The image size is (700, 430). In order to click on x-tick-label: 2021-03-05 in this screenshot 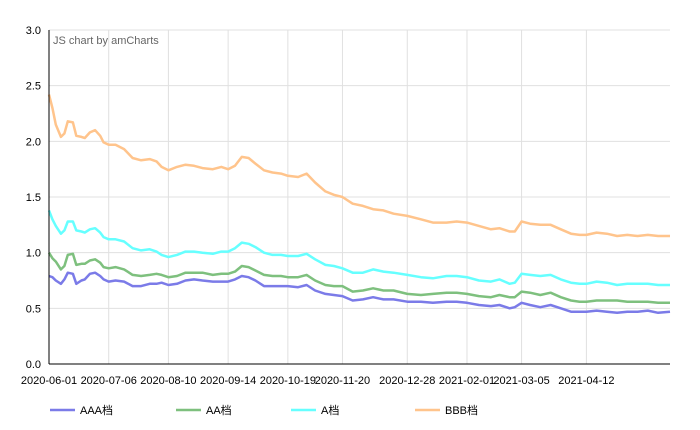, I will do `click(521, 381)`.